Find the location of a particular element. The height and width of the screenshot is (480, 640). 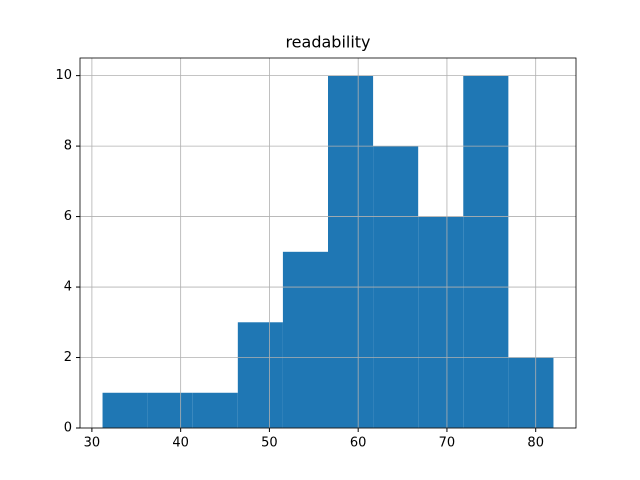

y-tick-label: 8 is located at coordinates (68, 146).